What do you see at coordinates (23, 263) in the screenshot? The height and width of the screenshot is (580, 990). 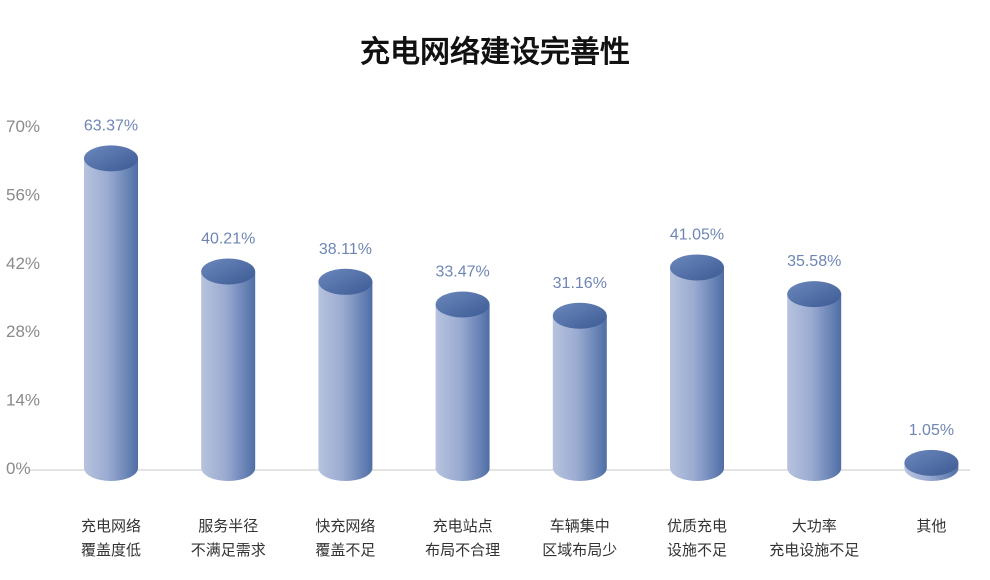 I see `y-tick-label: 42%` at bounding box center [23, 263].